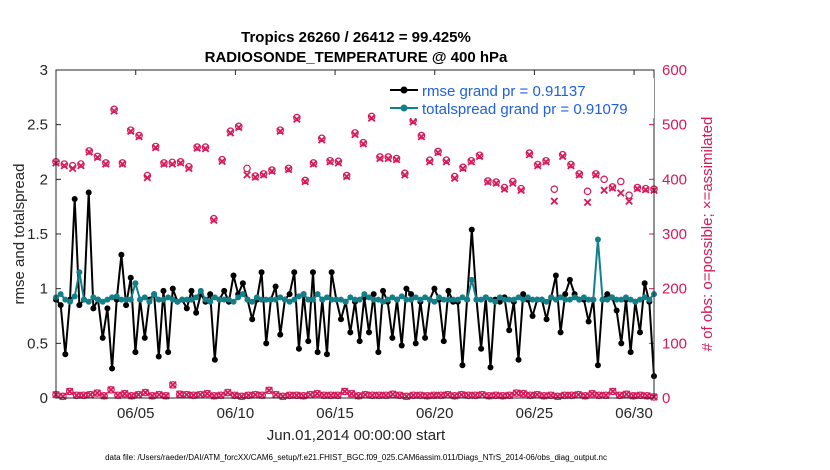 Image resolution: width=830 pixels, height=470 pixels. I want to click on right-tick-label: 500, so click(674, 125).